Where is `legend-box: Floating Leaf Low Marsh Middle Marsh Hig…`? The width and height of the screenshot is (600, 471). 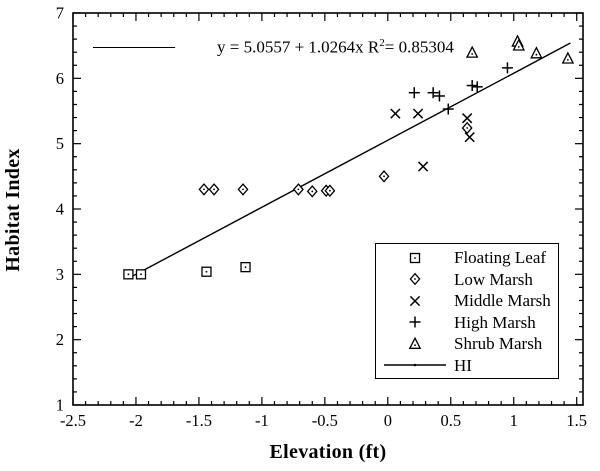
legend-box: Floating Leaf Low Marsh Middle Marsh Hig… is located at coordinates (467, 311).